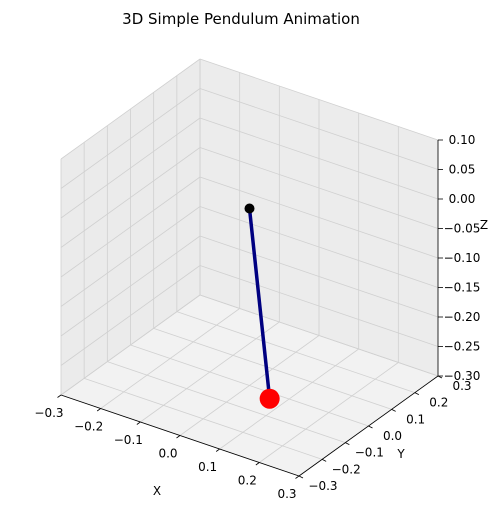  Describe the element at coordinates (462, 347) in the screenshot. I see `z-tick-label: −0.25` at that location.